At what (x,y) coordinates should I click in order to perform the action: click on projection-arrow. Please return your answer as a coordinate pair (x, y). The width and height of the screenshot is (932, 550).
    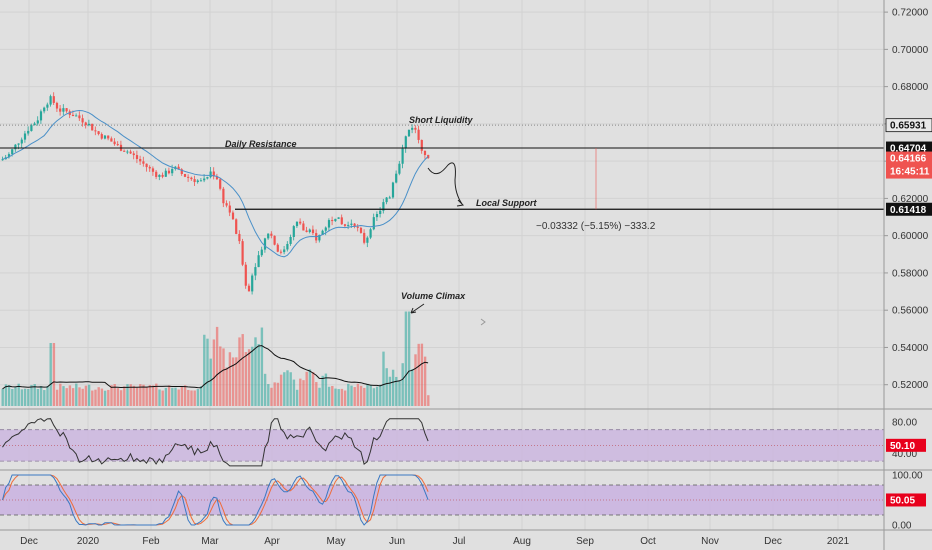
    Looking at the image, I should click on (445, 183).